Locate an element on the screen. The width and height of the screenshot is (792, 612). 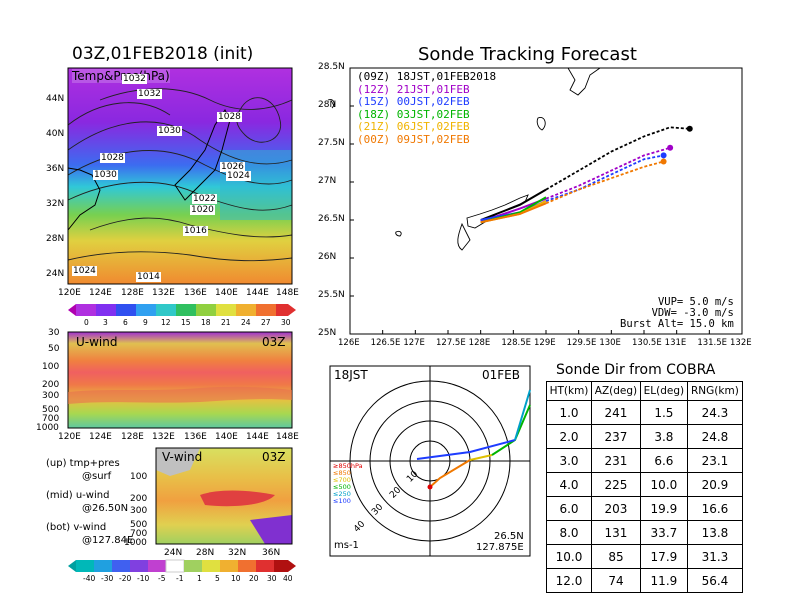
table-cell: 24.8 is located at coordinates (715, 436).